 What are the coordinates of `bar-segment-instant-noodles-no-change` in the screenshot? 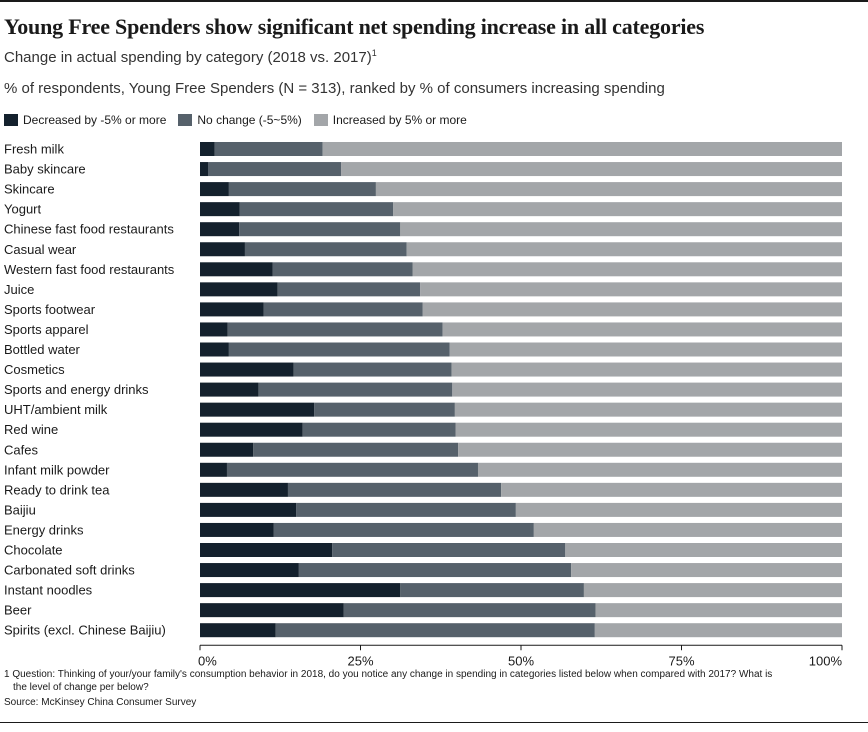 It's located at (492, 590).